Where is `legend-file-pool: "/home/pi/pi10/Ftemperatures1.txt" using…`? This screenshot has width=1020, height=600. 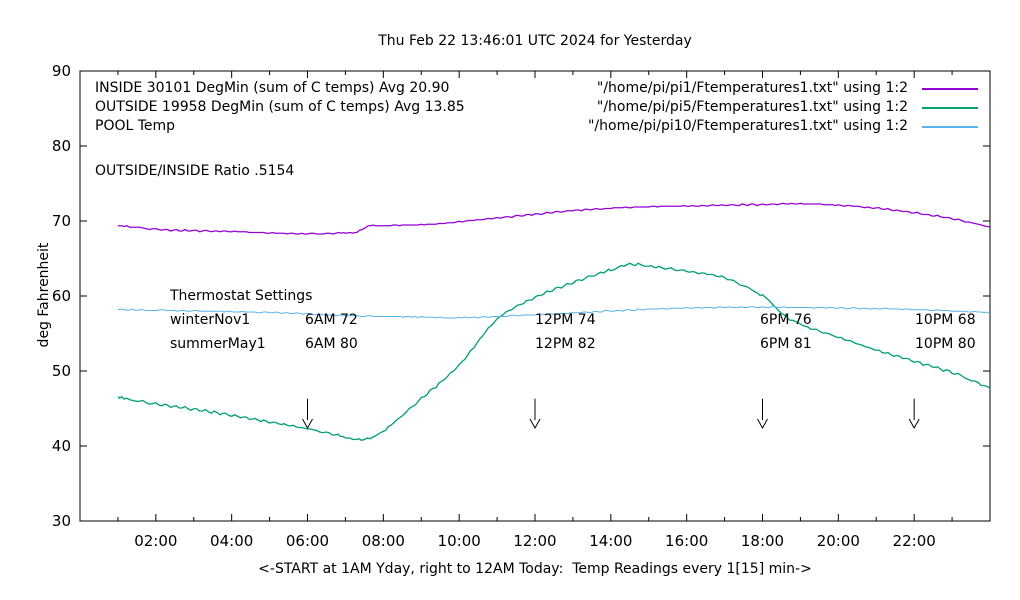
legend-file-pool: "/home/pi/pi10/Ftemperatures1.txt" using… is located at coordinates (747, 126).